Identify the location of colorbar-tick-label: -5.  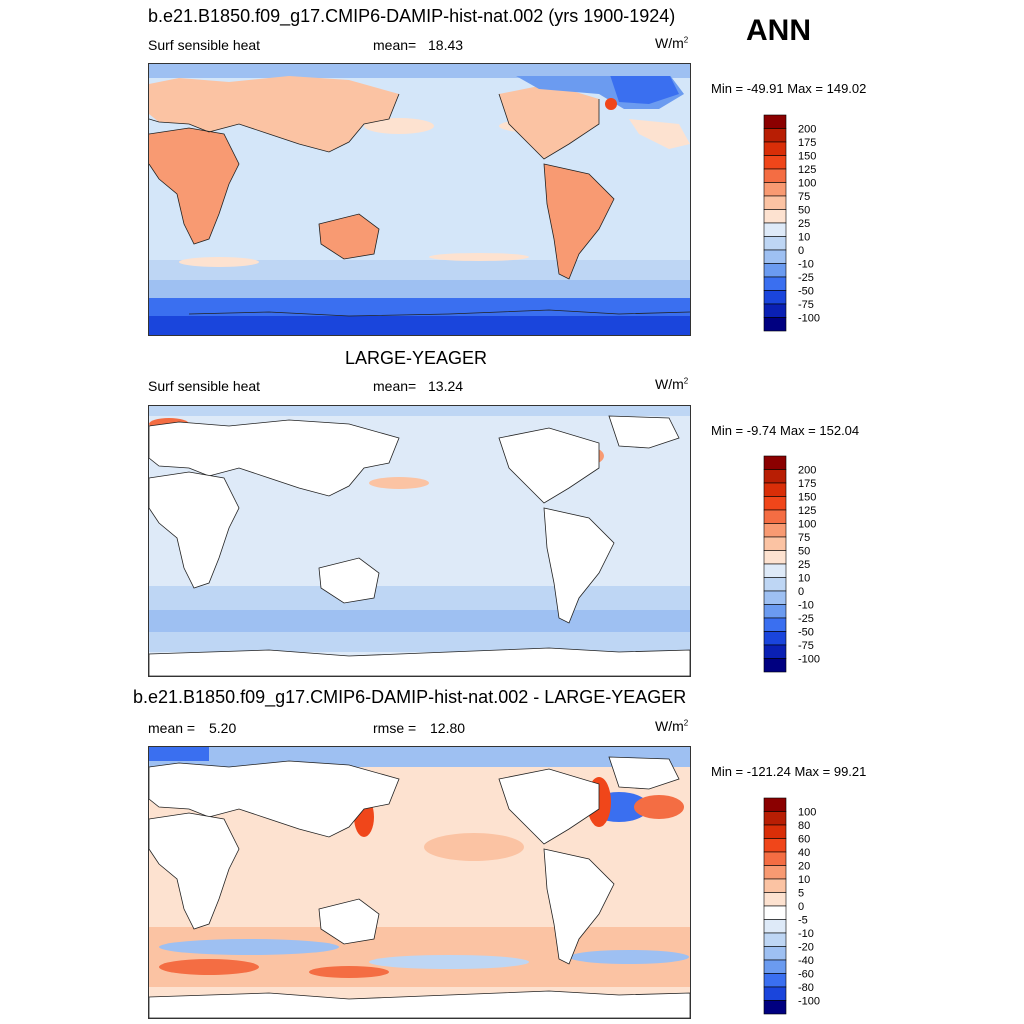
(803, 921).